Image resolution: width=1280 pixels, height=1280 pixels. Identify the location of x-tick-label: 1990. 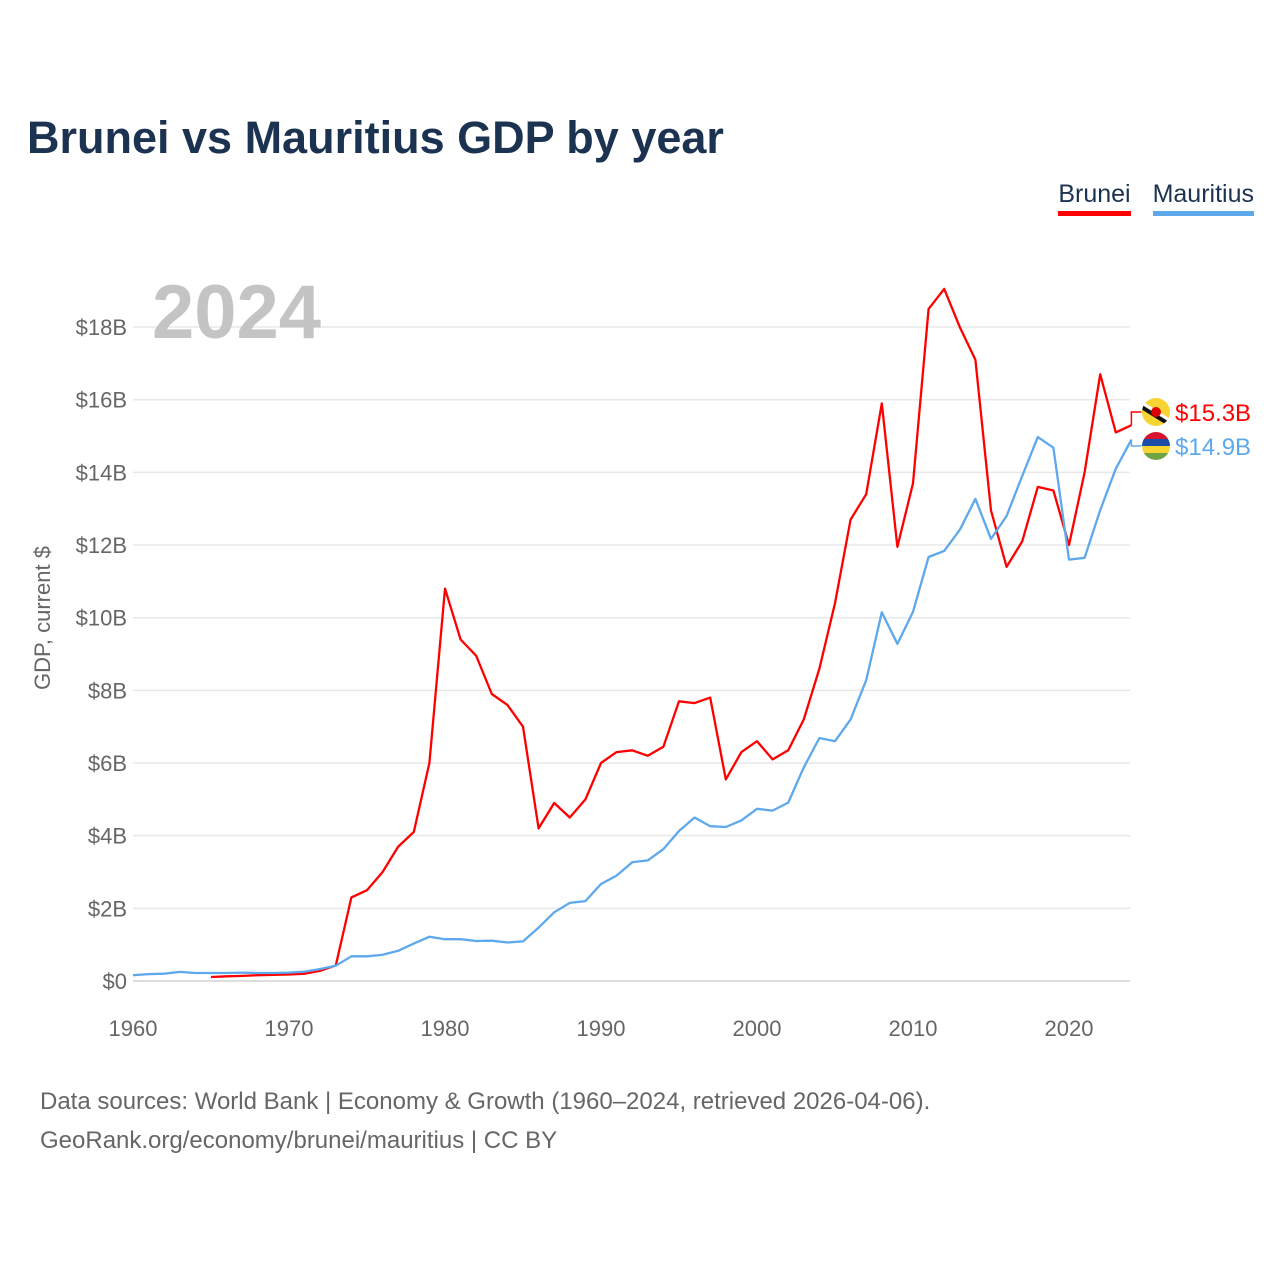
(601, 1028).